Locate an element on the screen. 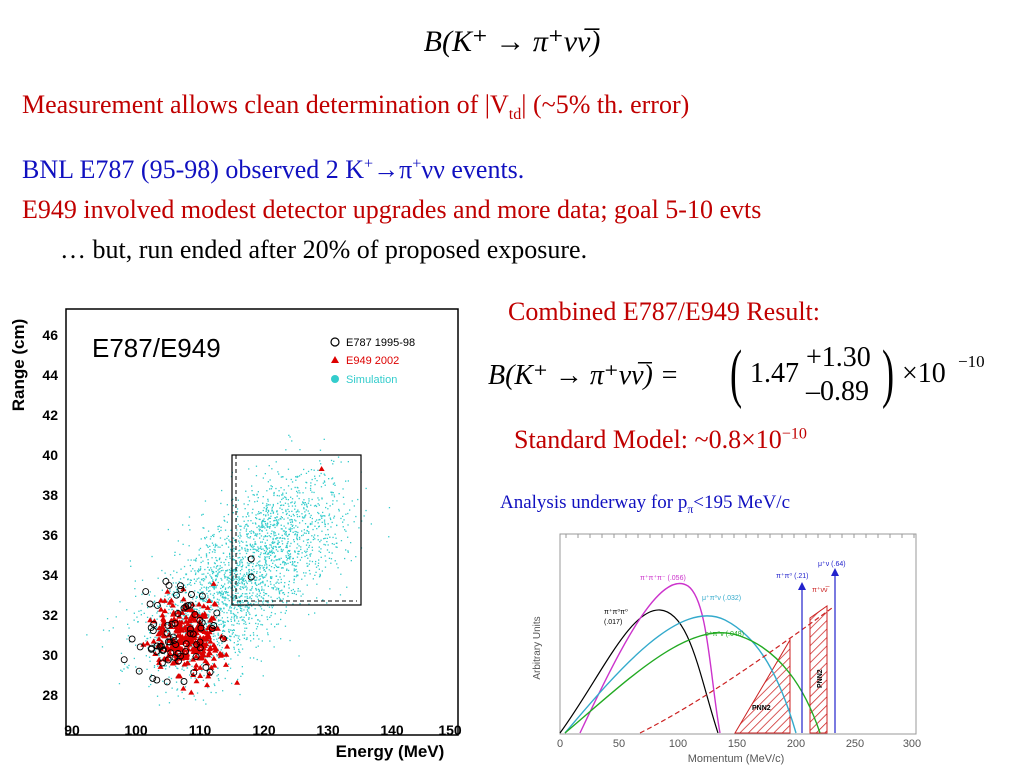  header-formula: B(K⁺ → π⁺νν̅) is located at coordinates (512, 41).